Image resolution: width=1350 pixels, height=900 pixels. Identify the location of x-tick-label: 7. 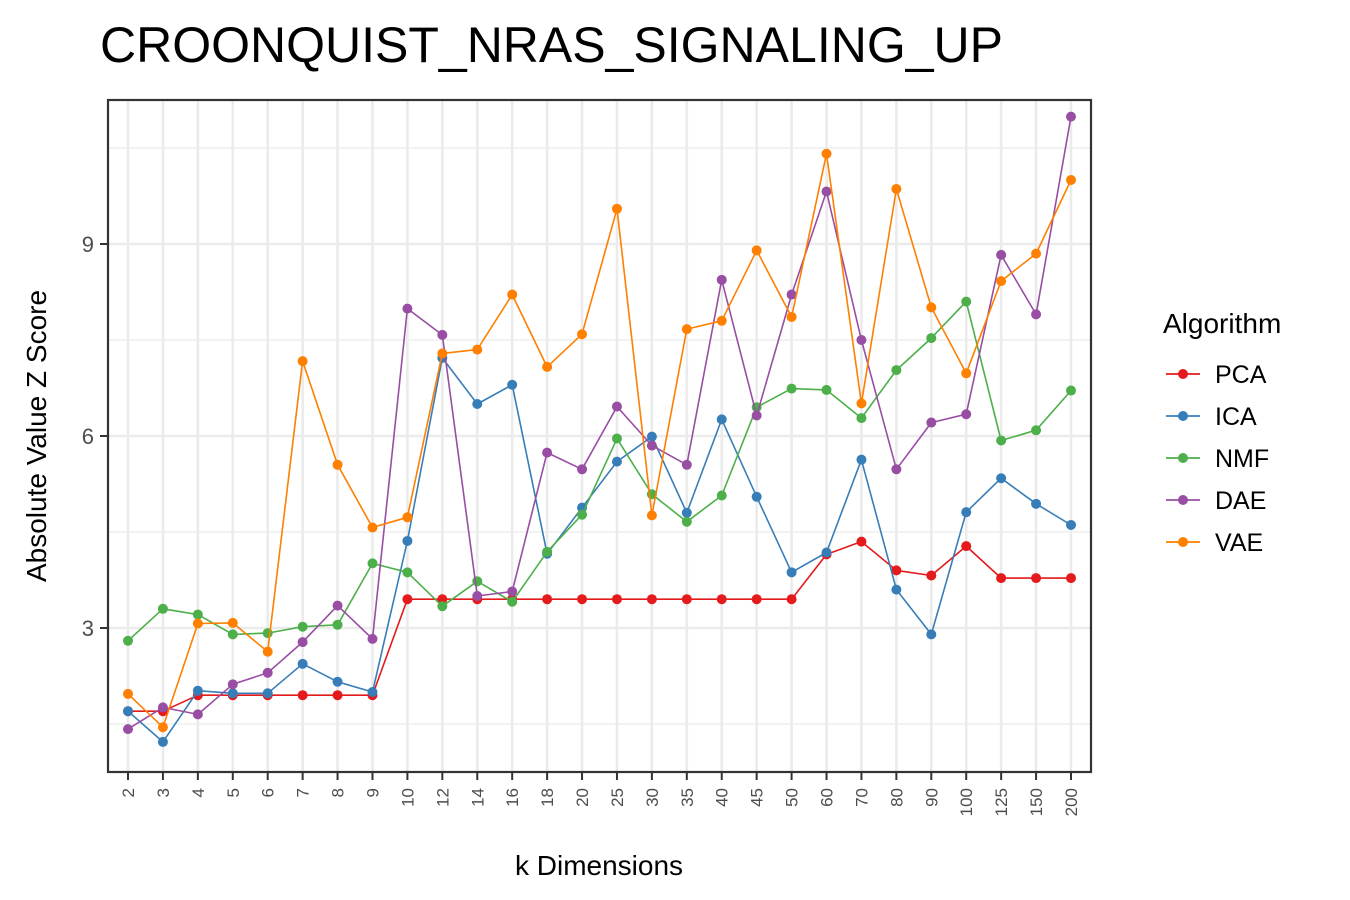
(303, 792).